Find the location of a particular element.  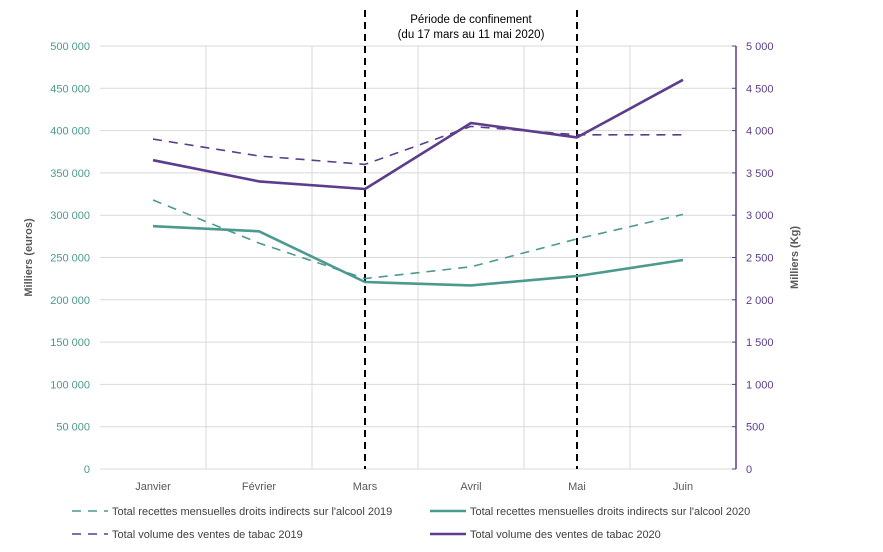

left-tick-label: 200 000 is located at coordinates (70, 301).